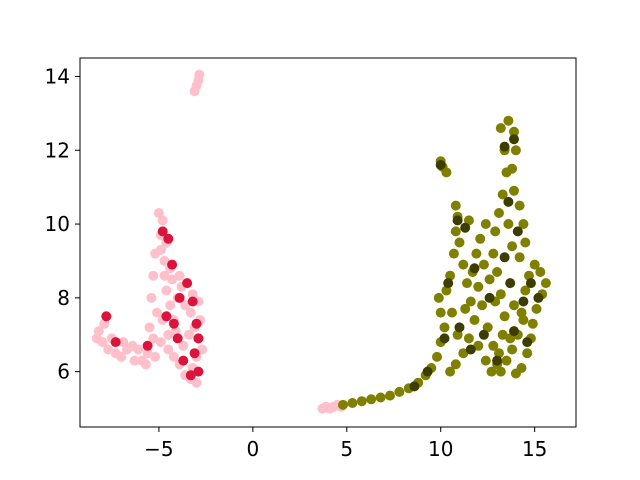  Describe the element at coordinates (440, 449) in the screenshot. I see `x-tick-label: 10` at that location.